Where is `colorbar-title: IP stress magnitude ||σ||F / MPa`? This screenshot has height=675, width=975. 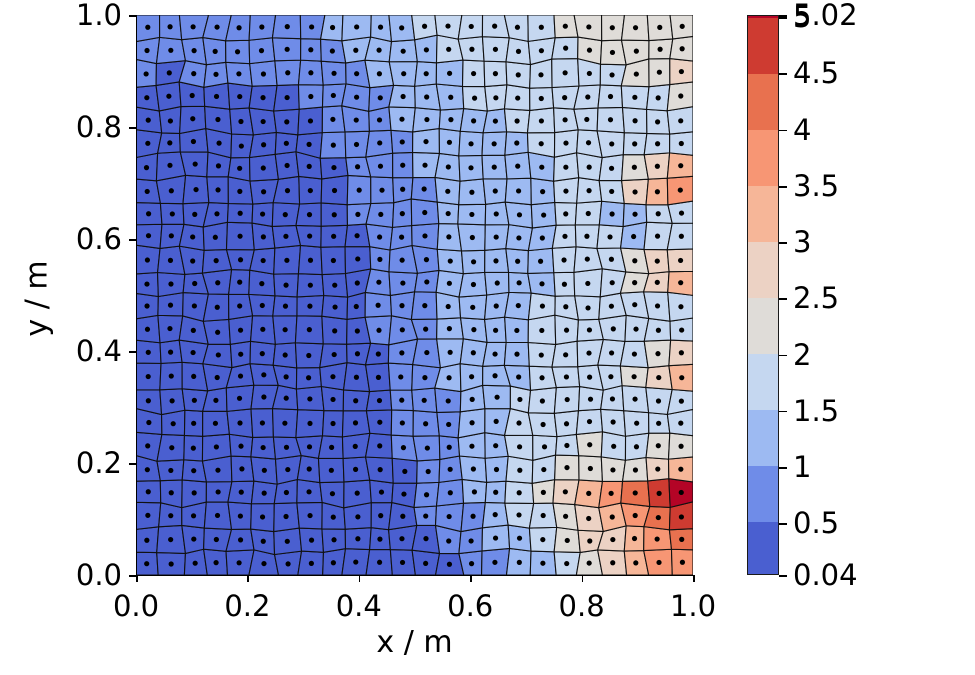 colorbar-title: IP stress magnitude ||σ||F / MPa is located at coordinates (803, 50).